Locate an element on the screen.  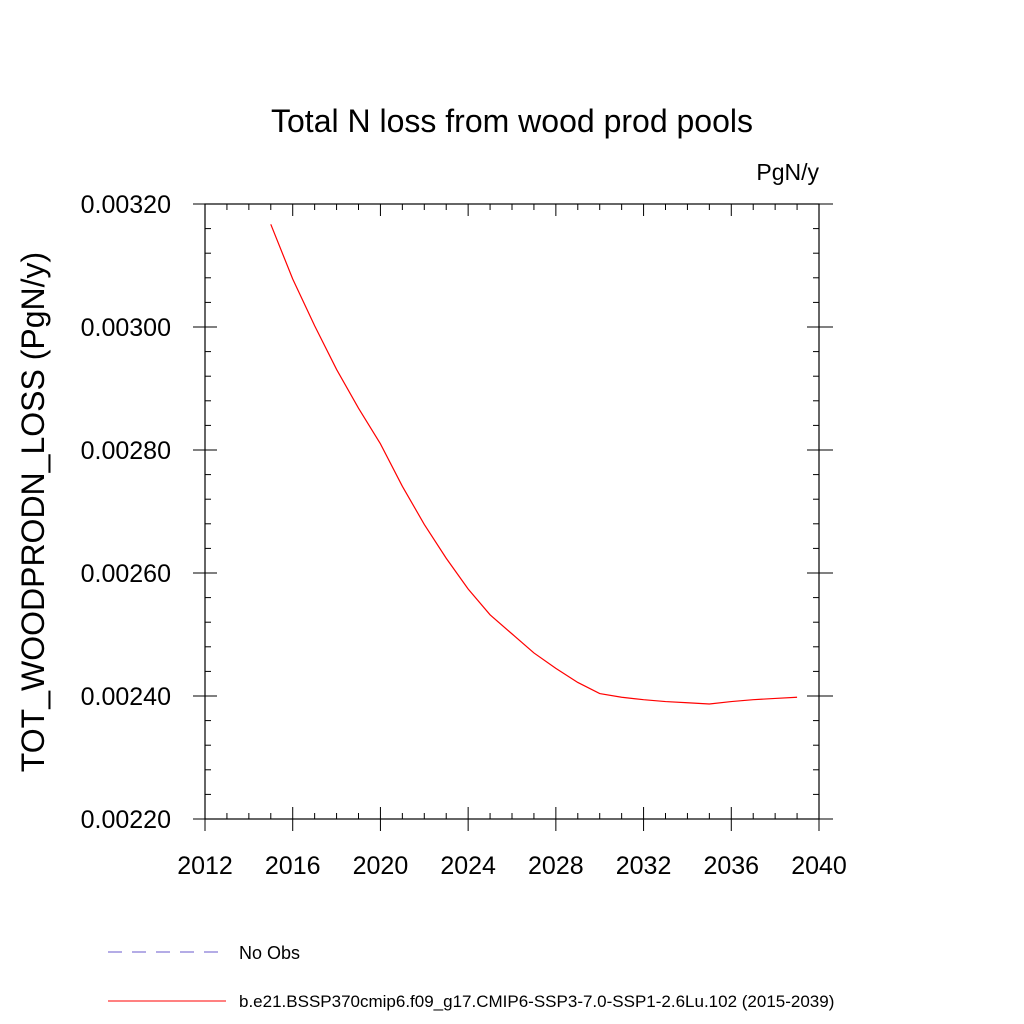
y-tick-label: 0.00220 is located at coordinates (126, 820).